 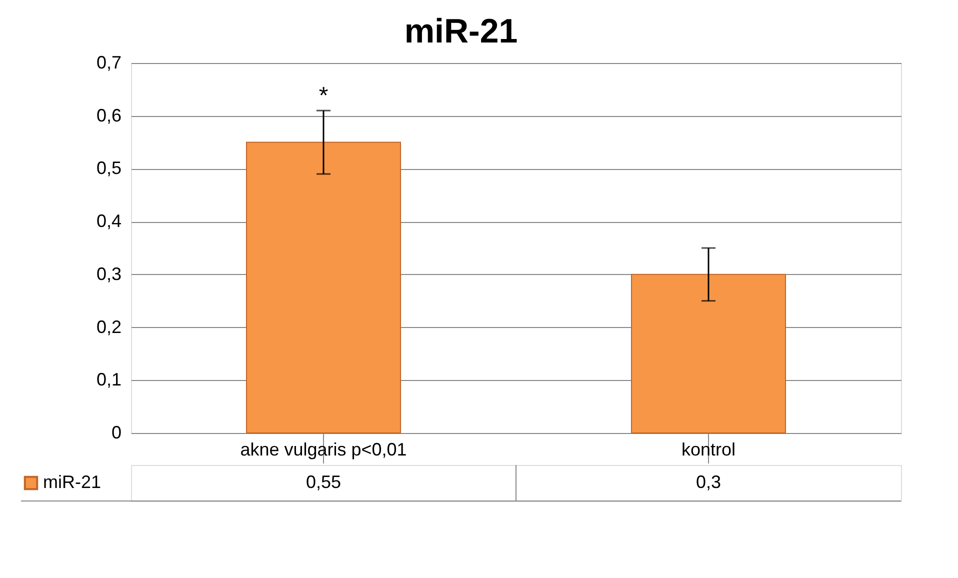 What do you see at coordinates (116, 432) in the screenshot?
I see `y-tick-label: 0` at bounding box center [116, 432].